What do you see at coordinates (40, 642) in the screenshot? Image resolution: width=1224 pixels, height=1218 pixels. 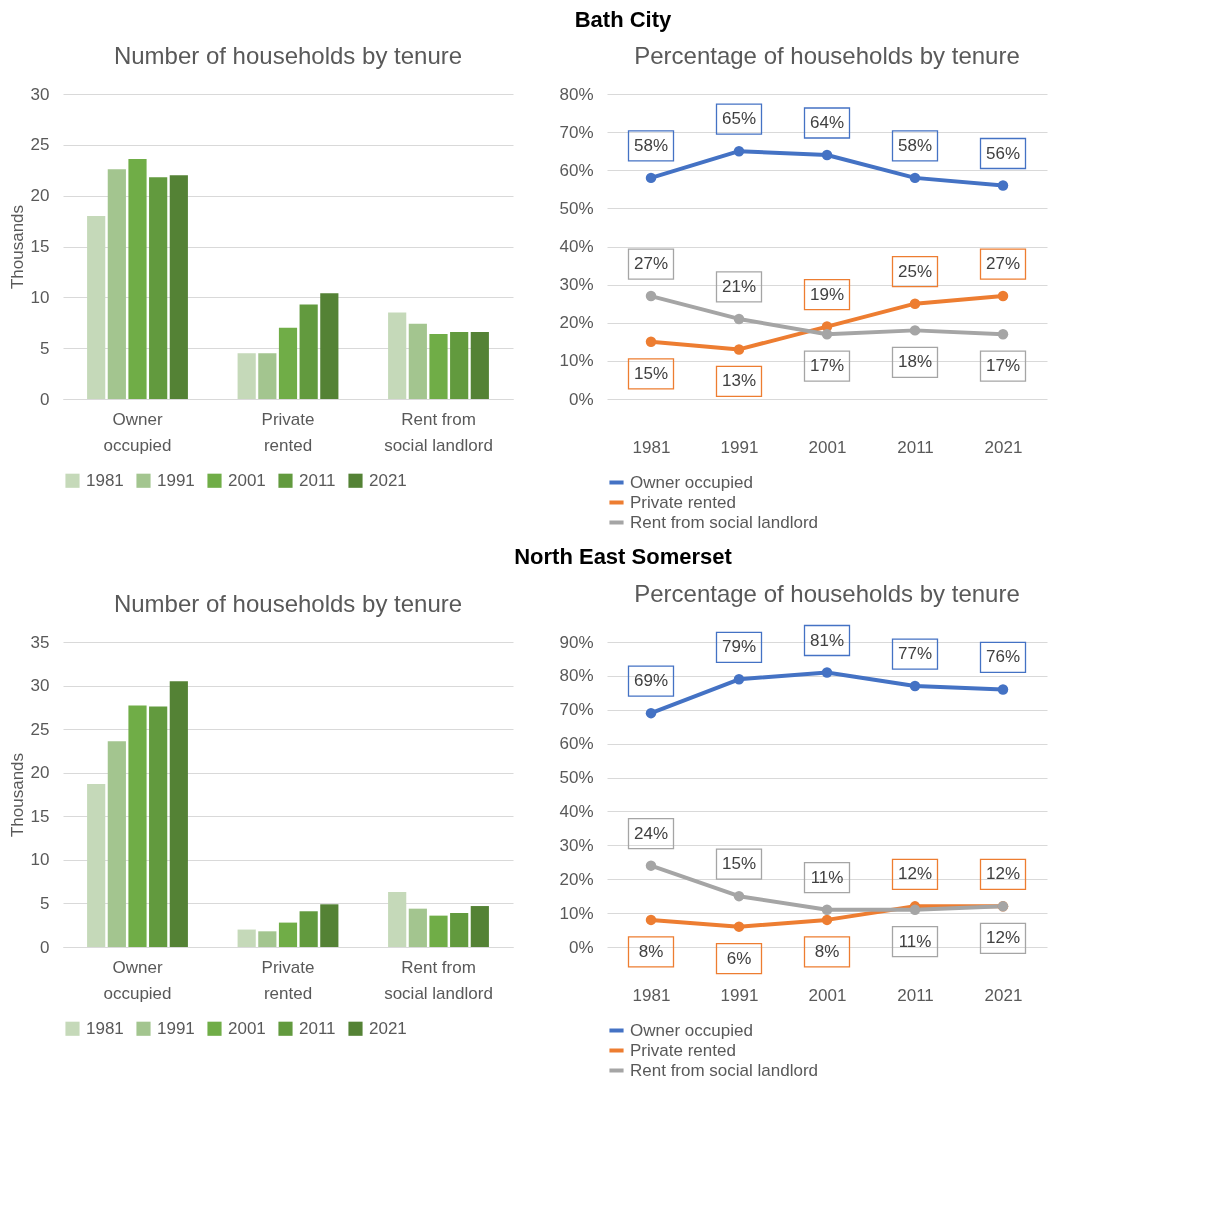 I see `y-tick-label: 35` at bounding box center [40, 642].